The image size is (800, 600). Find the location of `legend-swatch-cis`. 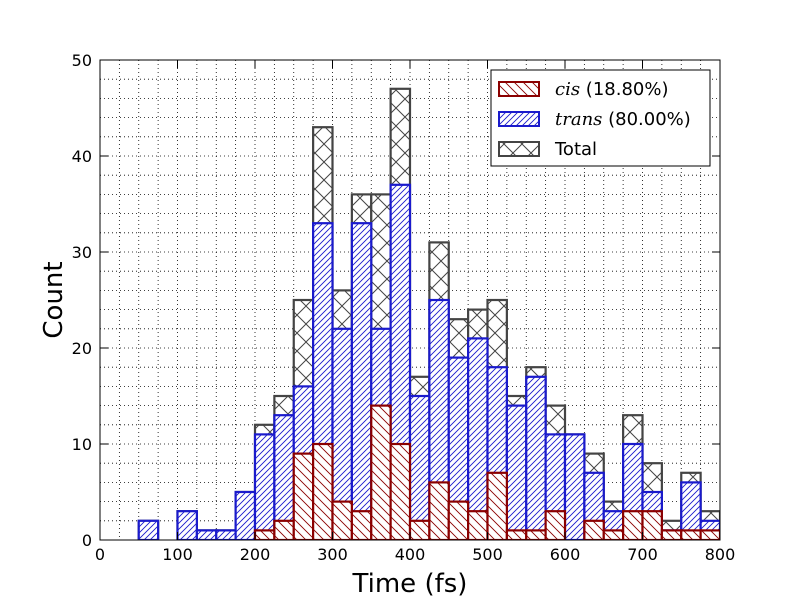

legend-swatch-cis is located at coordinates (519, 89).